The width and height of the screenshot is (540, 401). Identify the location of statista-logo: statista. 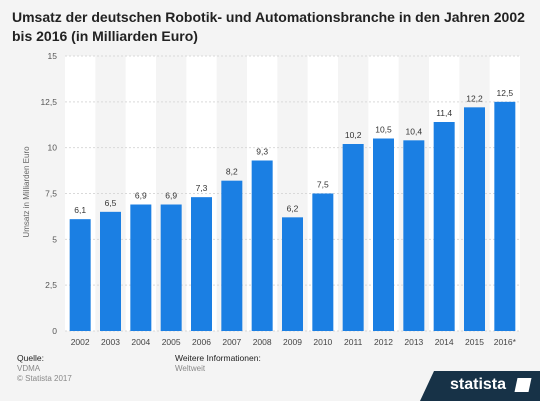
(480, 386).